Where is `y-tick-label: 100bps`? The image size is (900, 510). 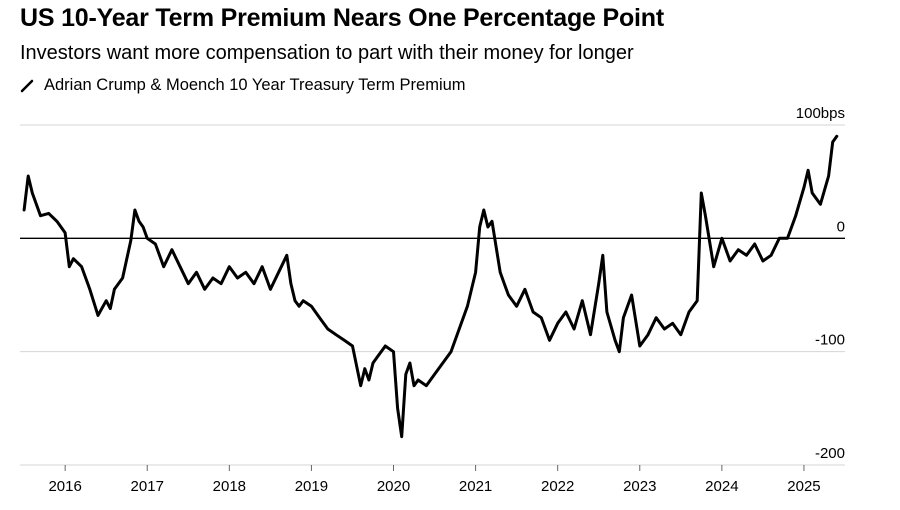
y-tick-label: 100bps is located at coordinates (820, 113).